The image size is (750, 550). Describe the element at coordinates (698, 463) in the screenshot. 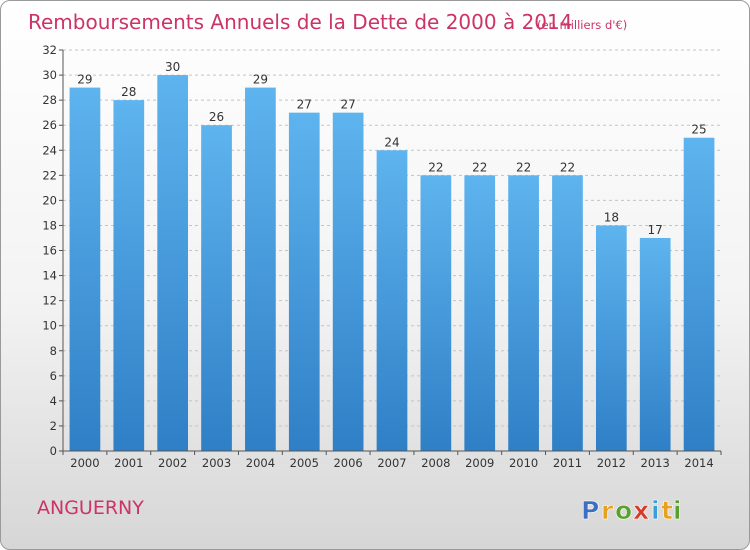

I see `x-tick-label: 2014` at that location.